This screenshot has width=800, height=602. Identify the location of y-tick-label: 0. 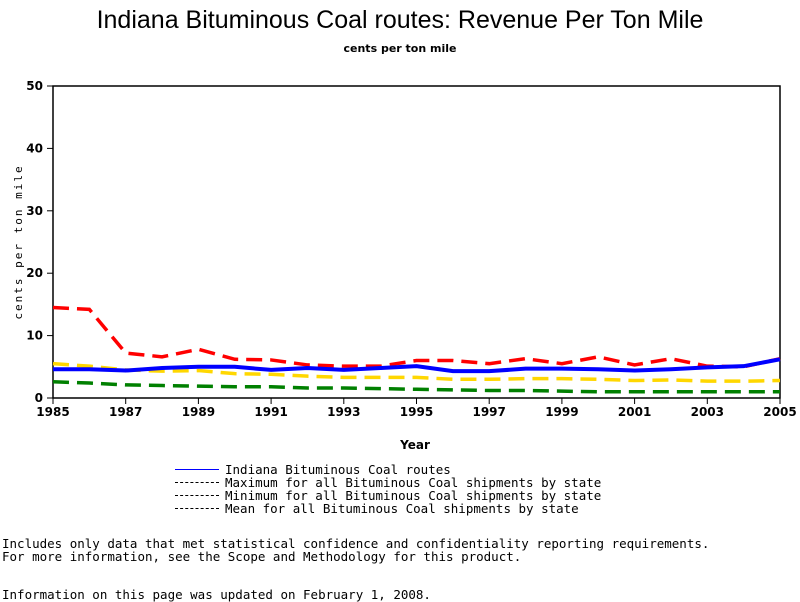
(39, 398).